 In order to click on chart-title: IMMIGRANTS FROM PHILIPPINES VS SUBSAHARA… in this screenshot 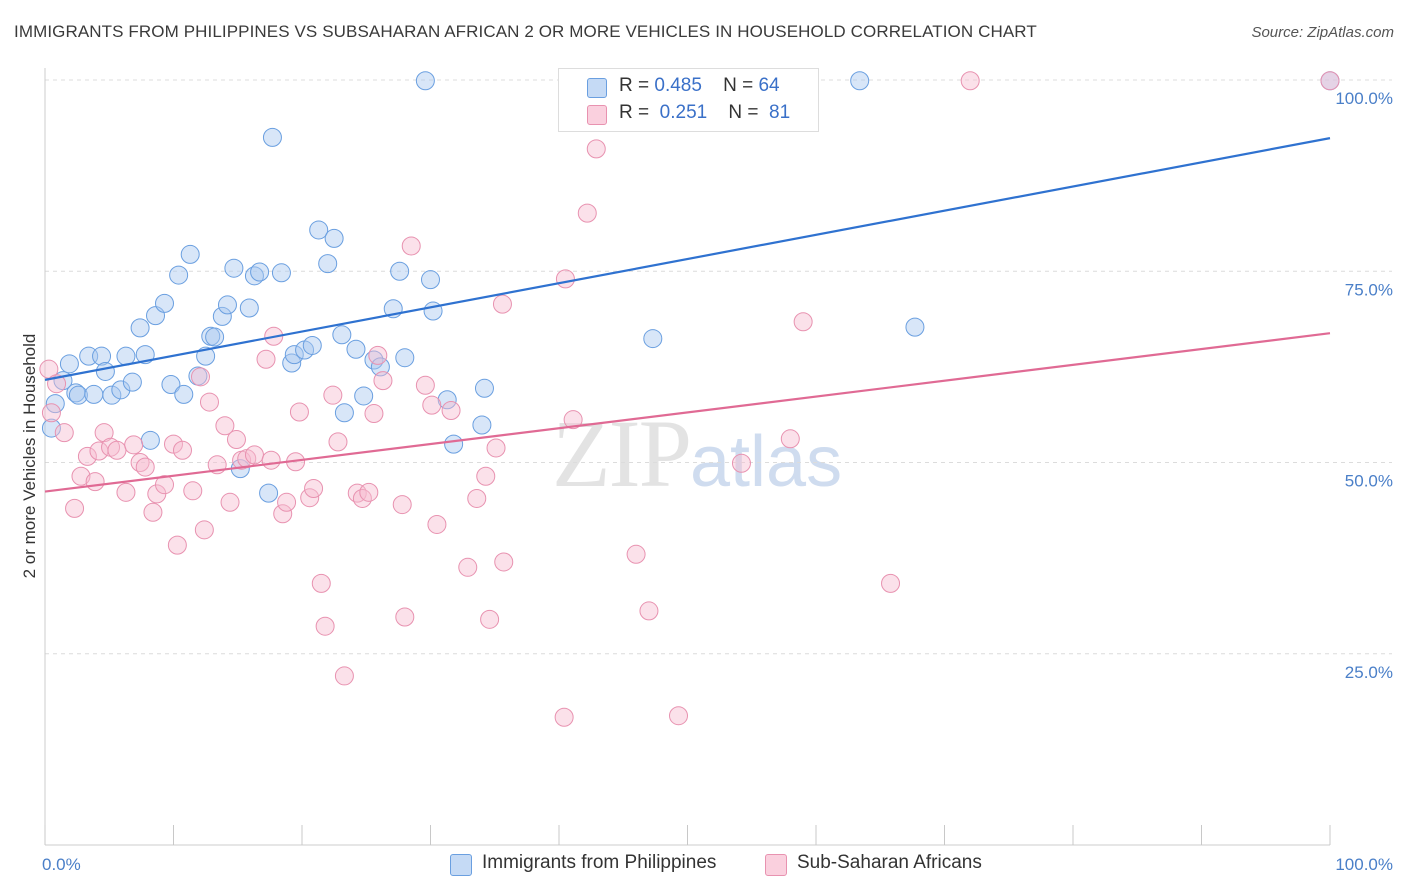, I will do `click(525, 31)`.